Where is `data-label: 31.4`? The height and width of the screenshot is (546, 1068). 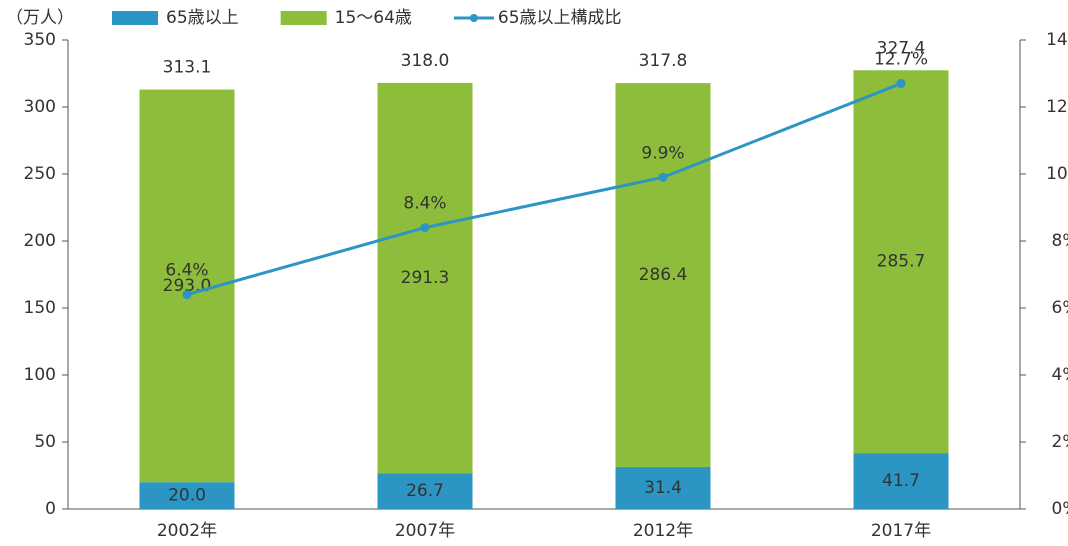
data-label: 31.4 is located at coordinates (663, 488).